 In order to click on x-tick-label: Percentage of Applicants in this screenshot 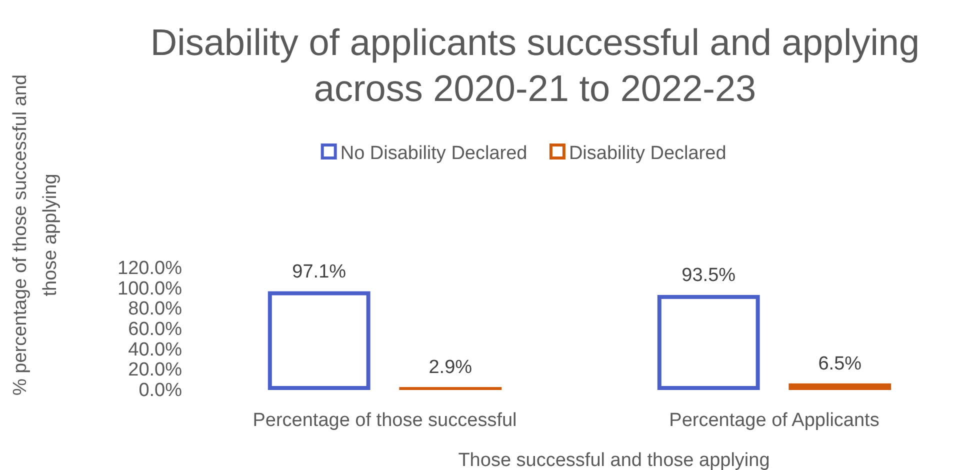, I will do `click(774, 420)`.